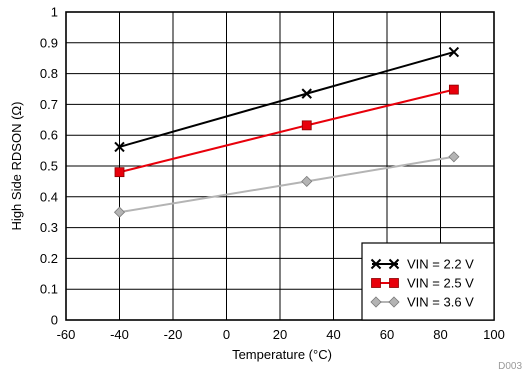 This screenshot has width=526, height=371. What do you see at coordinates (440, 334) in the screenshot?
I see `x-tick-label: 80` at bounding box center [440, 334].